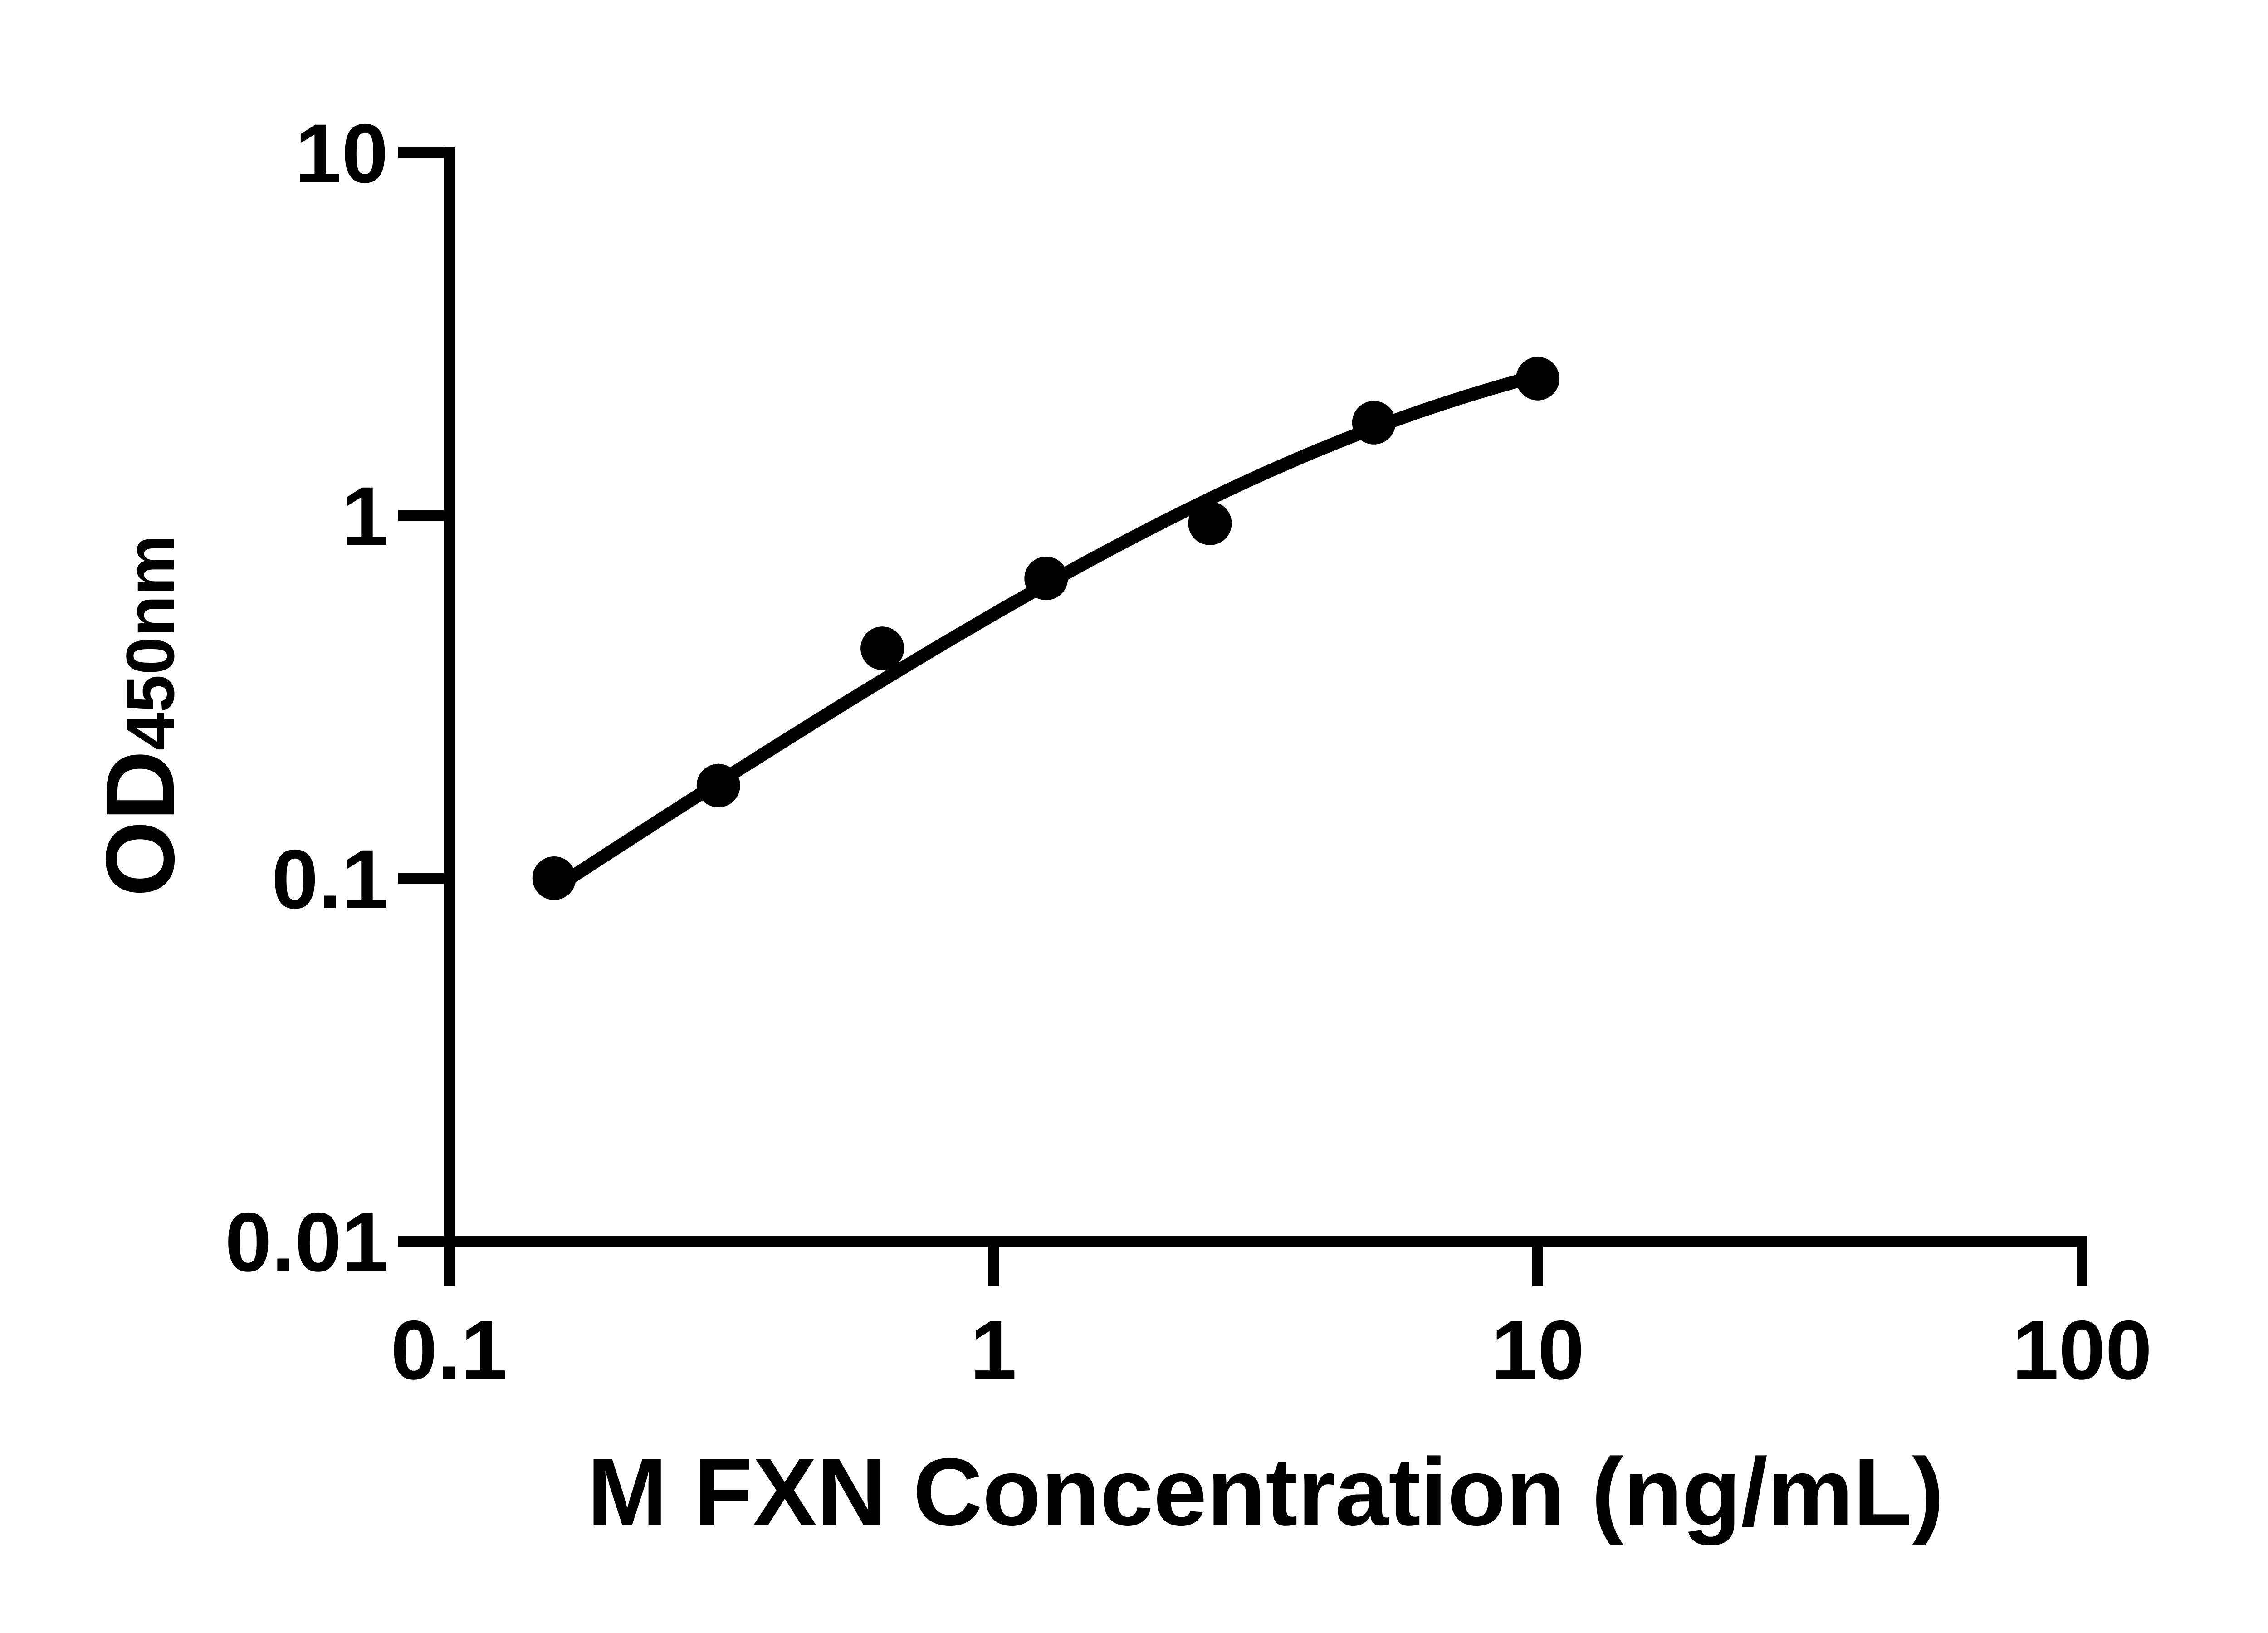  What do you see at coordinates (150, 642) in the screenshot?
I see `y-axis-title-subscript: 450nm` at bounding box center [150, 642].